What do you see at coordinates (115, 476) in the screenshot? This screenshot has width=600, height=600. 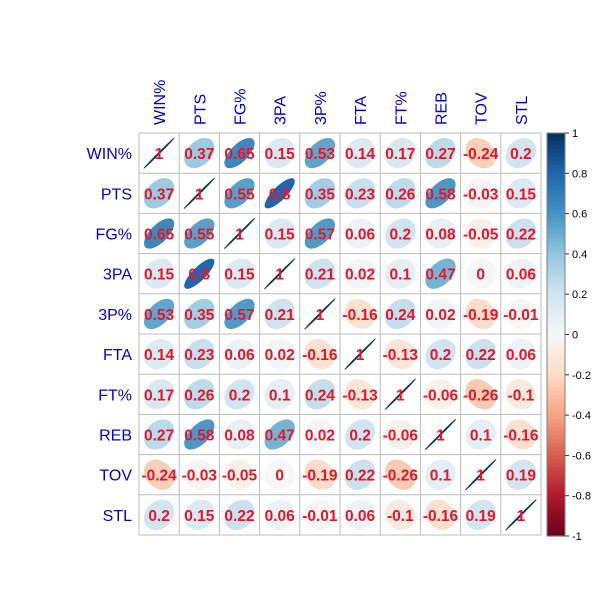 I see `row-label: TOV` at bounding box center [115, 476].